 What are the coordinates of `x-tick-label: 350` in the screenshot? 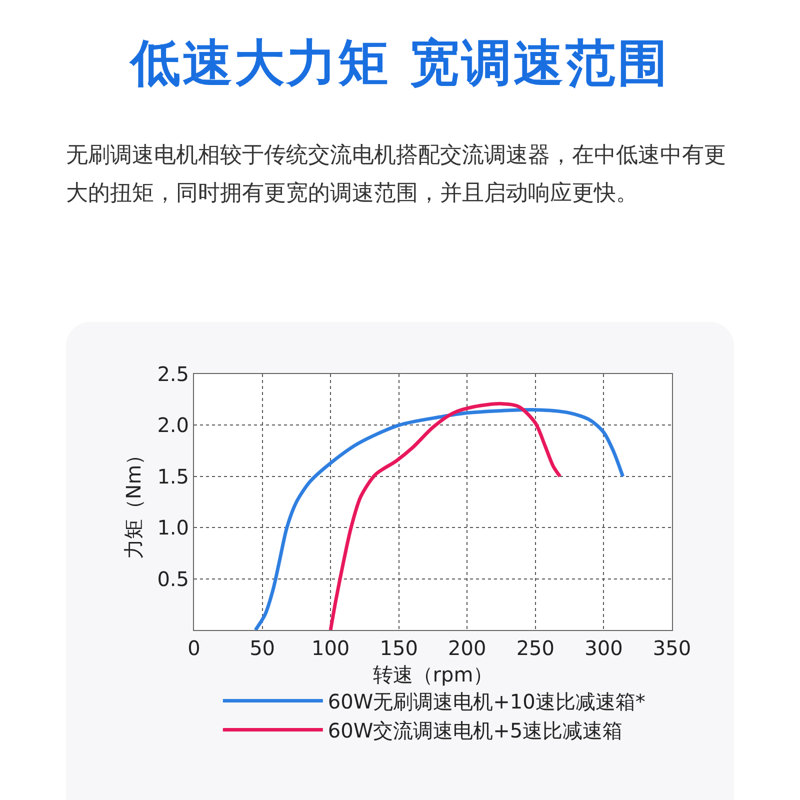 It's located at (672, 648).